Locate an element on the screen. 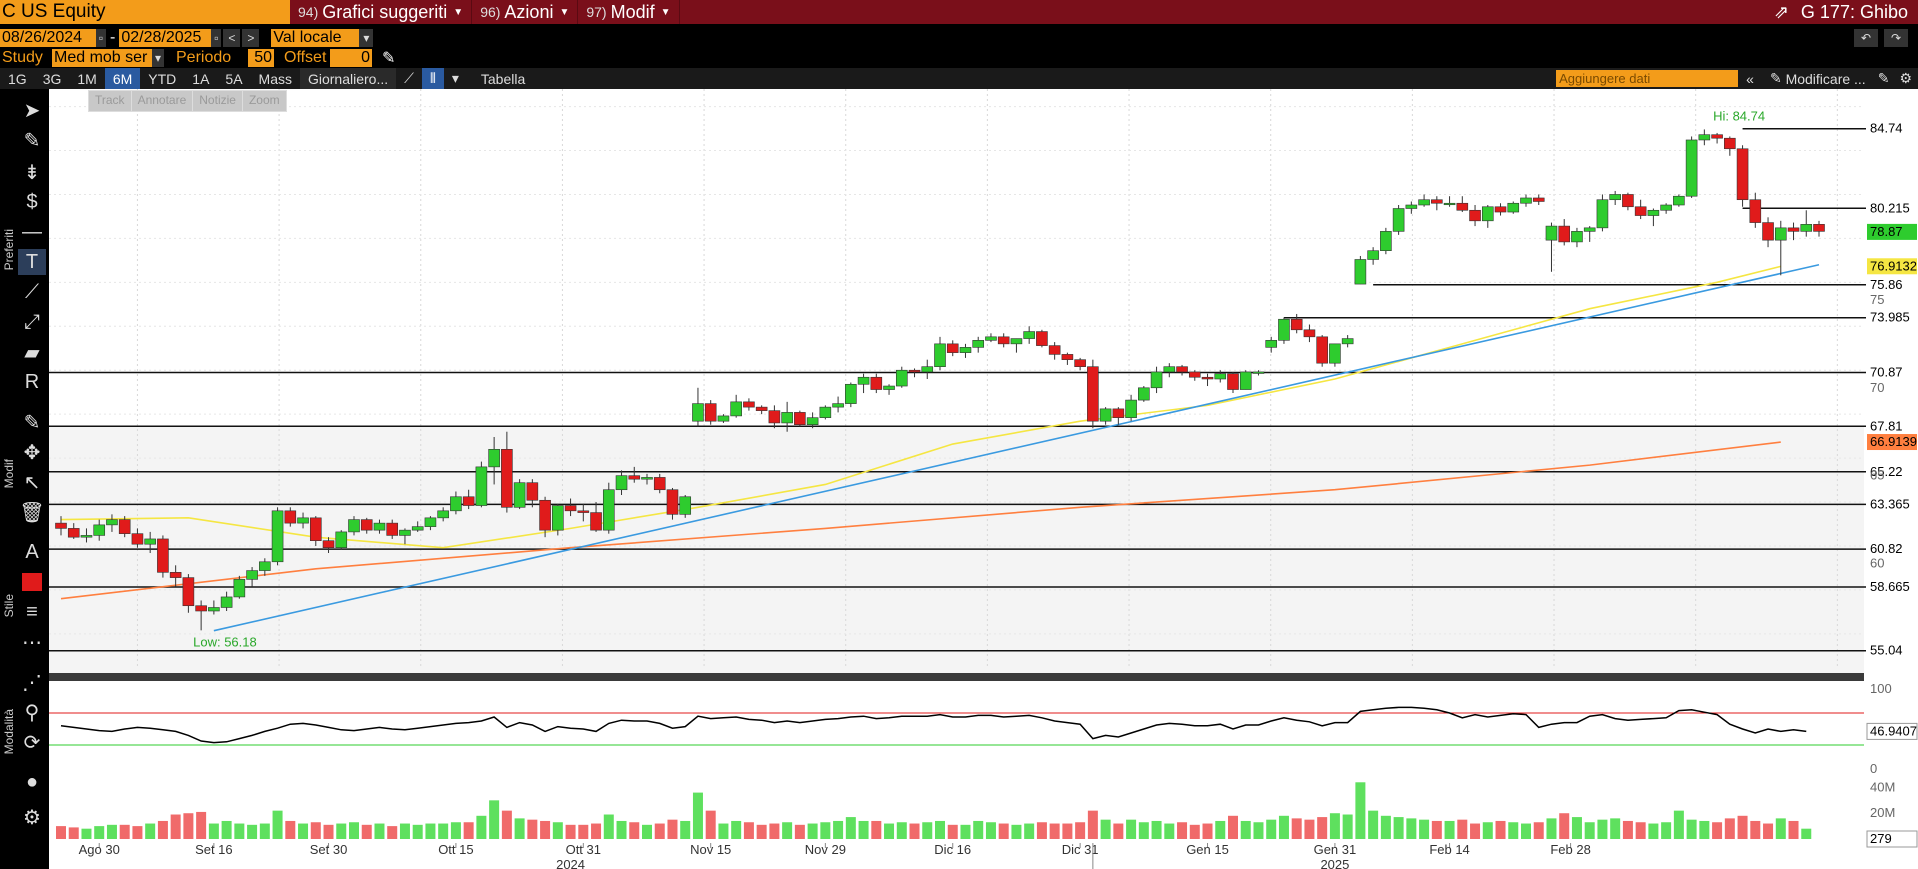 The height and width of the screenshot is (869, 1918). start-date-field: 08/26/2024 is located at coordinates (48, 38).